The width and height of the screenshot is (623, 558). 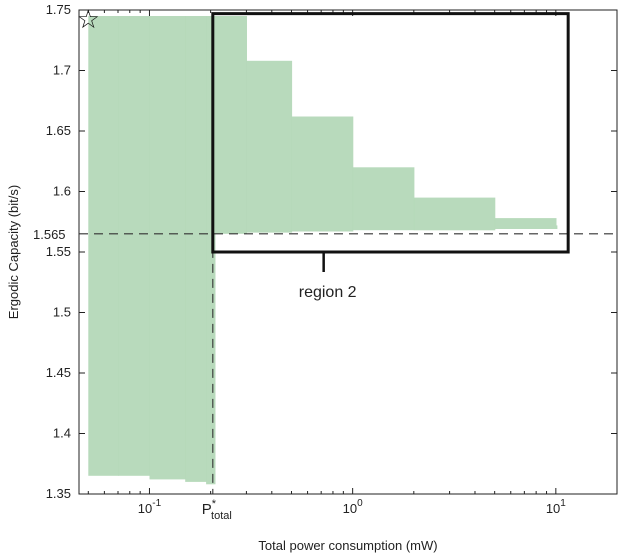 I want to click on x-axis-label: Total power consumption (mW), so click(x=347, y=545).